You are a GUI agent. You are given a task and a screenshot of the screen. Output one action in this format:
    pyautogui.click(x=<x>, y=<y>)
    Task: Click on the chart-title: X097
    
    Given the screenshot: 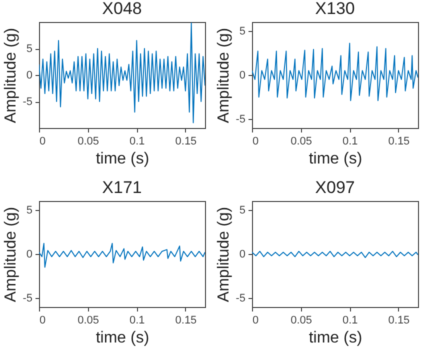 What is the action you would take?
    pyautogui.click(x=335, y=187)
    